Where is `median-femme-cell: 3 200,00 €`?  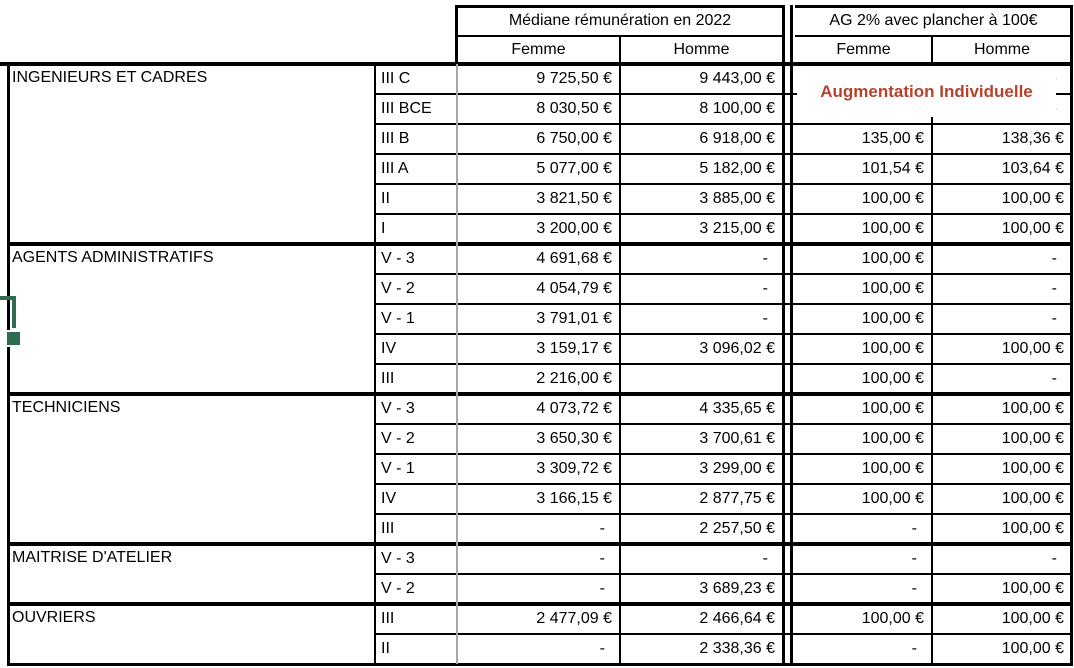
median-femme-cell: 3 200,00 € is located at coordinates (538, 229).